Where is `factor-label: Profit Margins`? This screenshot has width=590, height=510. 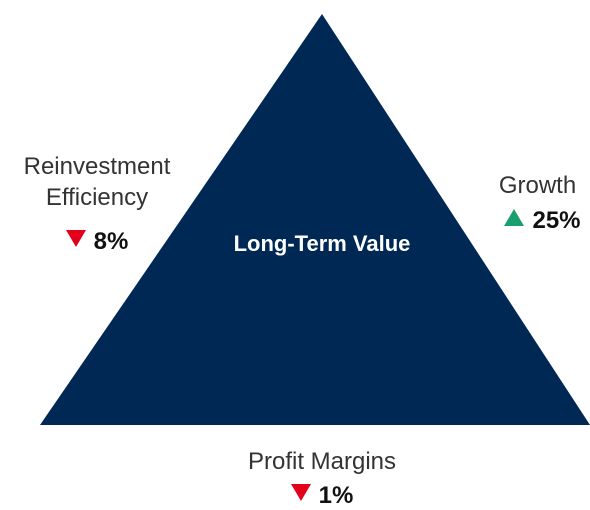
factor-label: Profit Margins is located at coordinates (322, 461).